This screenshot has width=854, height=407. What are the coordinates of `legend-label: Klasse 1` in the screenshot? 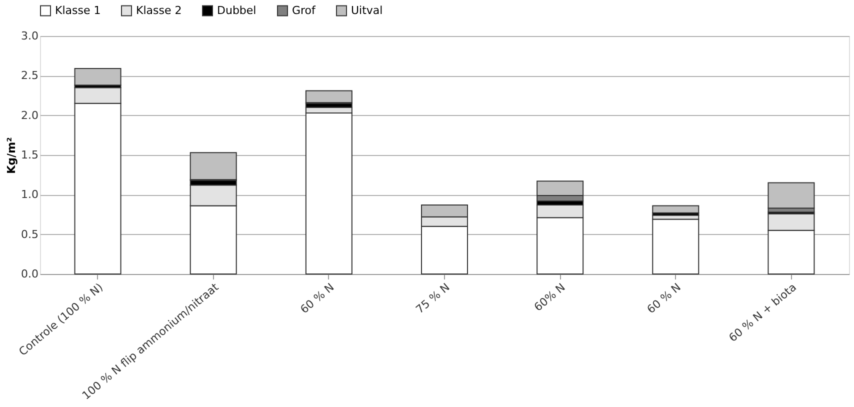 It's located at (78, 10).